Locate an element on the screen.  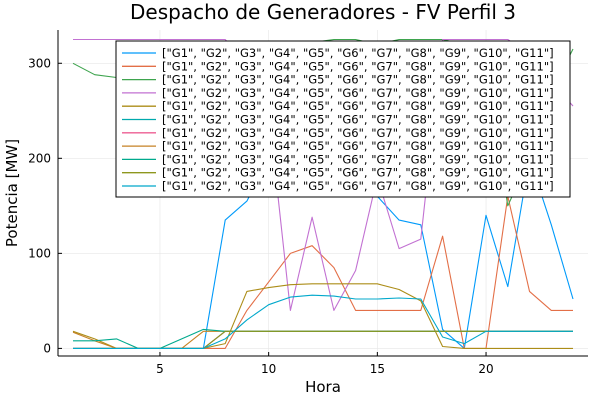
x-tick-label: 5 is located at coordinates (160, 369).